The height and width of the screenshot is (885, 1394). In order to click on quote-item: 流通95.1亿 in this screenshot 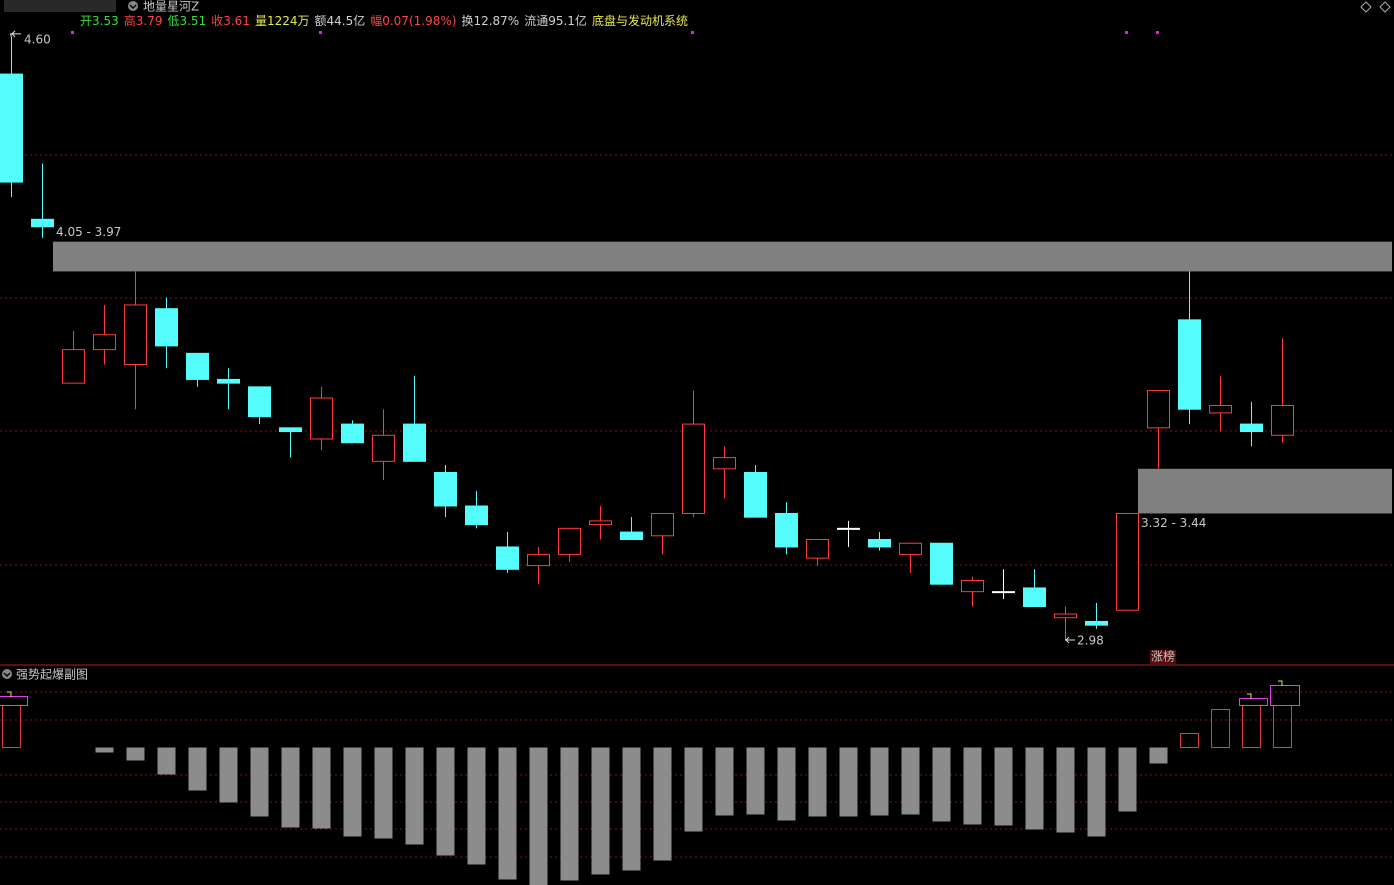, I will do `click(555, 20)`.